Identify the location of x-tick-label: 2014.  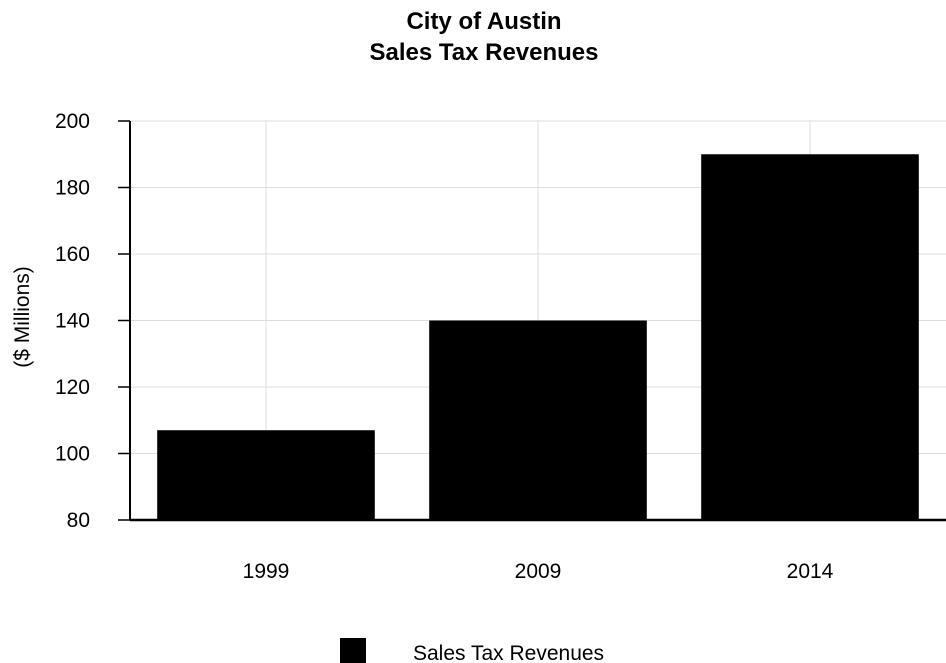
(810, 571).